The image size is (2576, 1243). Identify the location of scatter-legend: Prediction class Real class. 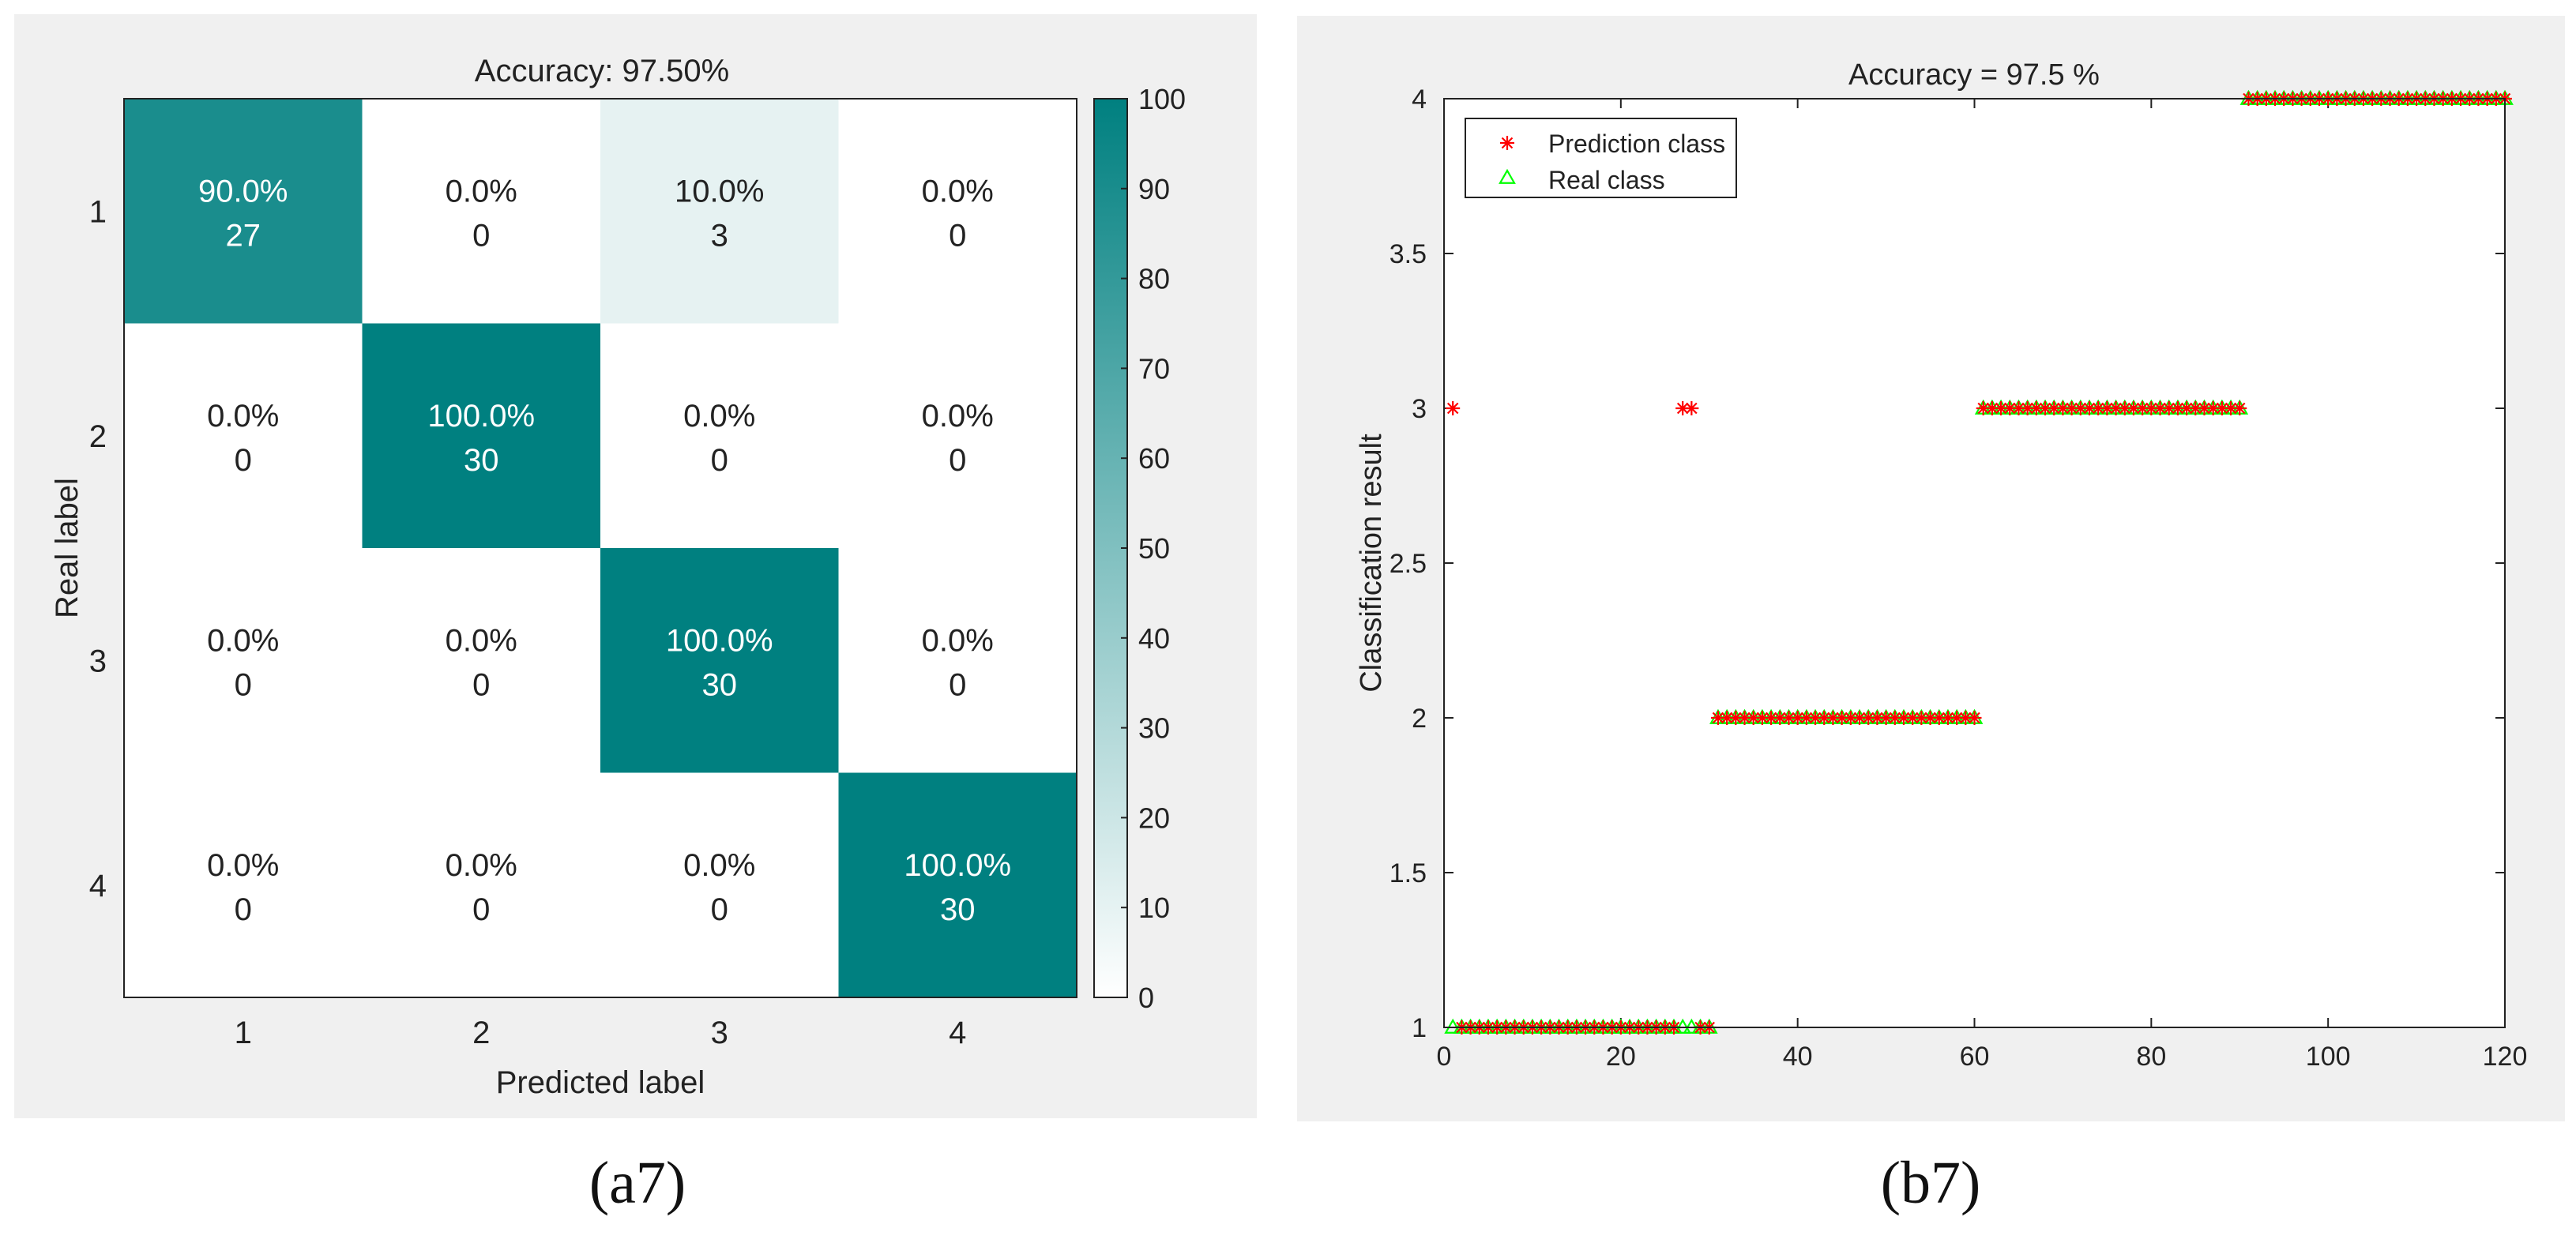
(1601, 158).